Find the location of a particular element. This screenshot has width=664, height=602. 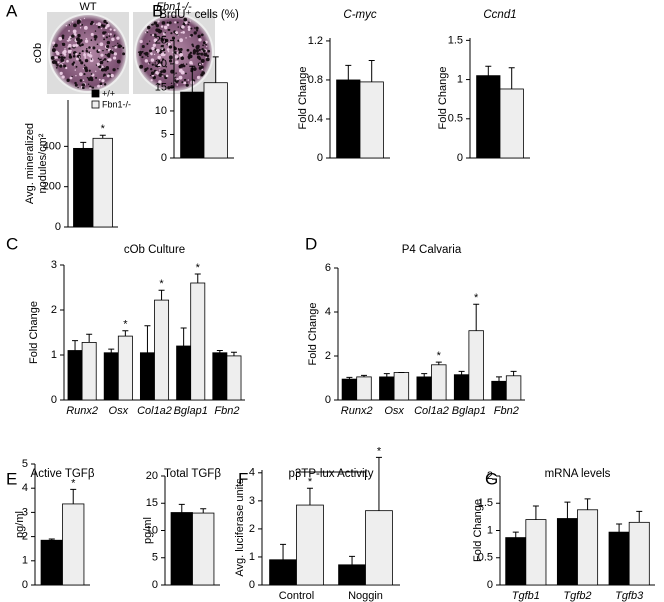

y-tick-label: 2 is located at coordinates (54, 310).